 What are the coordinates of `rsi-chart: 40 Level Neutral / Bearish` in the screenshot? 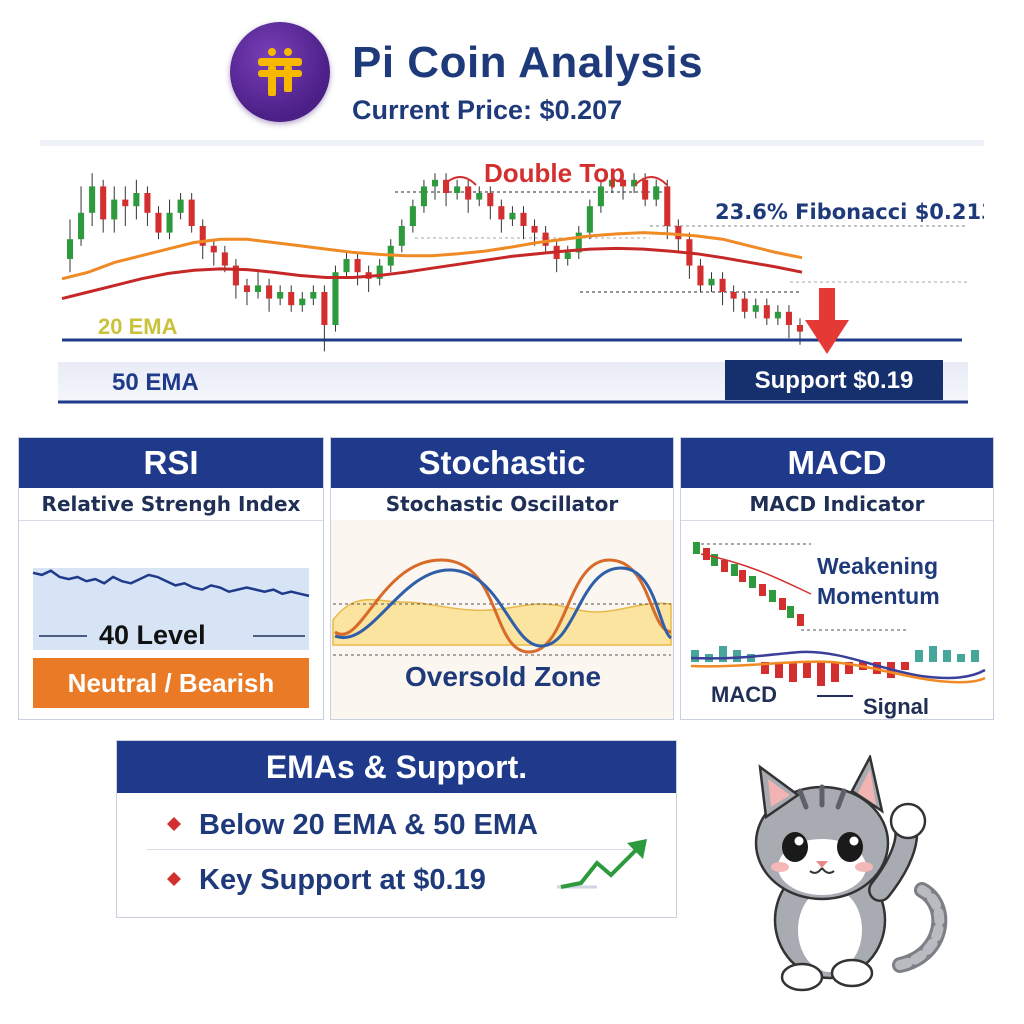 It's located at (171, 638).